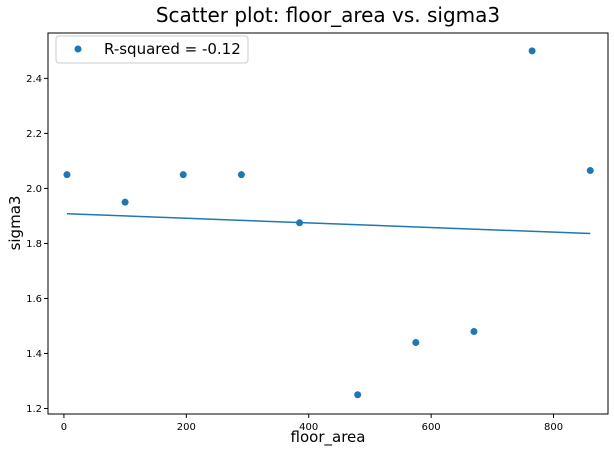 The height and width of the screenshot is (453, 614). Describe the element at coordinates (308, 427) in the screenshot. I see `x-tick-label: 400` at that location.